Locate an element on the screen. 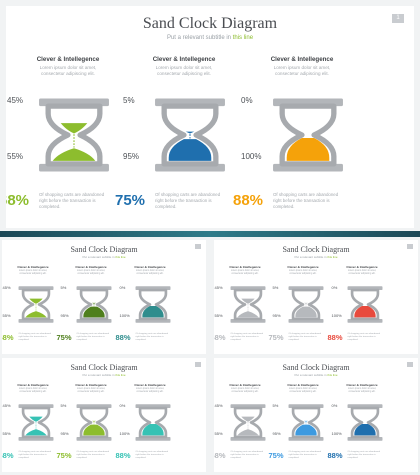  slide-subtitle: Put a relevant subtitle in this line is located at coordinates (210, 38).